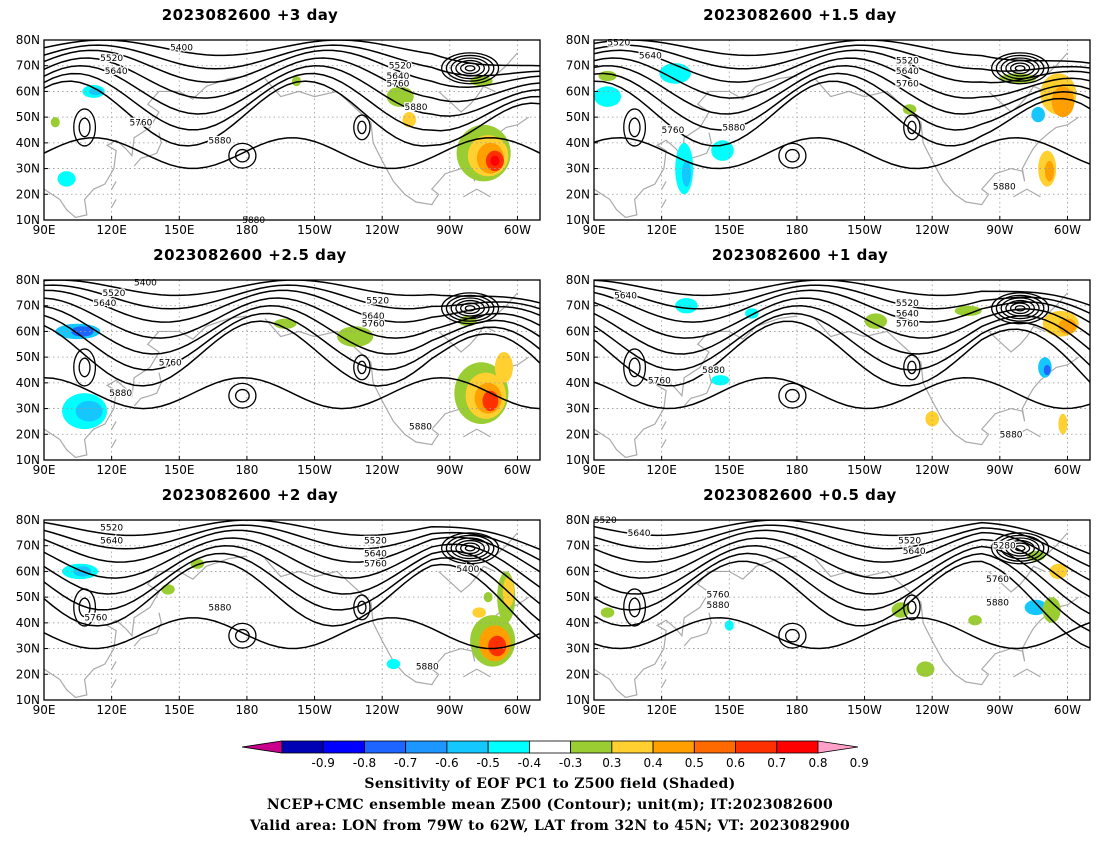  I want to click on lon-tick-label: 180, so click(796, 230).